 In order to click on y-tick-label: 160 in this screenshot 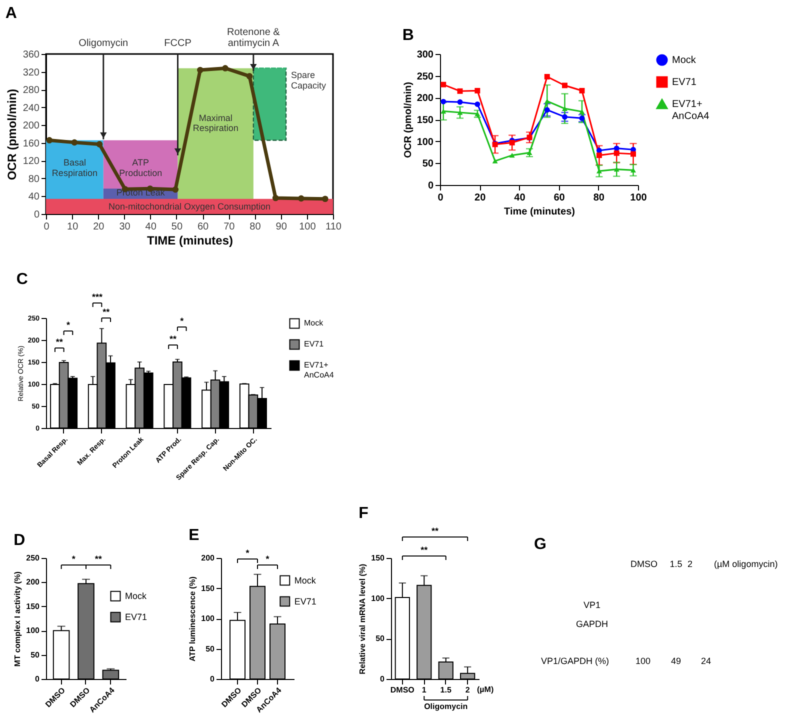, I will do `click(31, 144)`.